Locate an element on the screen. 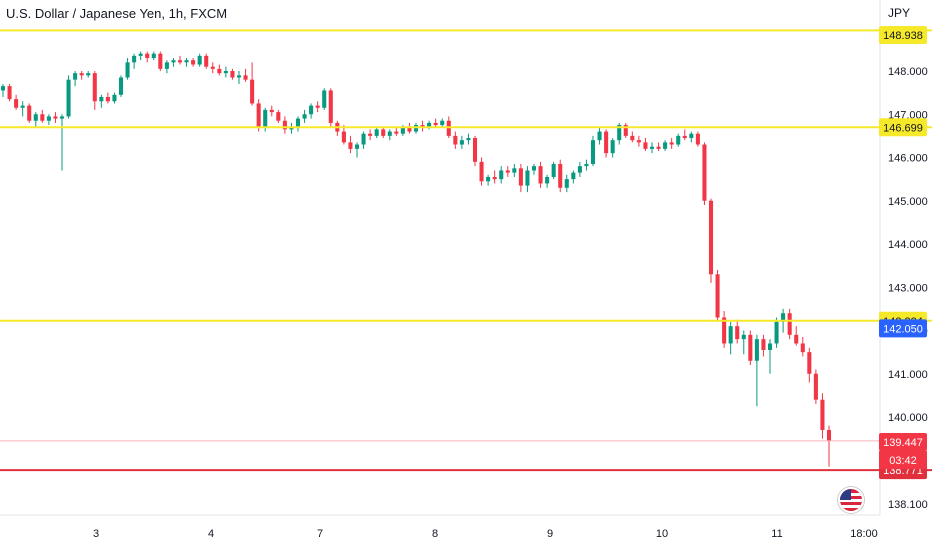  price-tag-label: 142.050 is located at coordinates (903, 329).